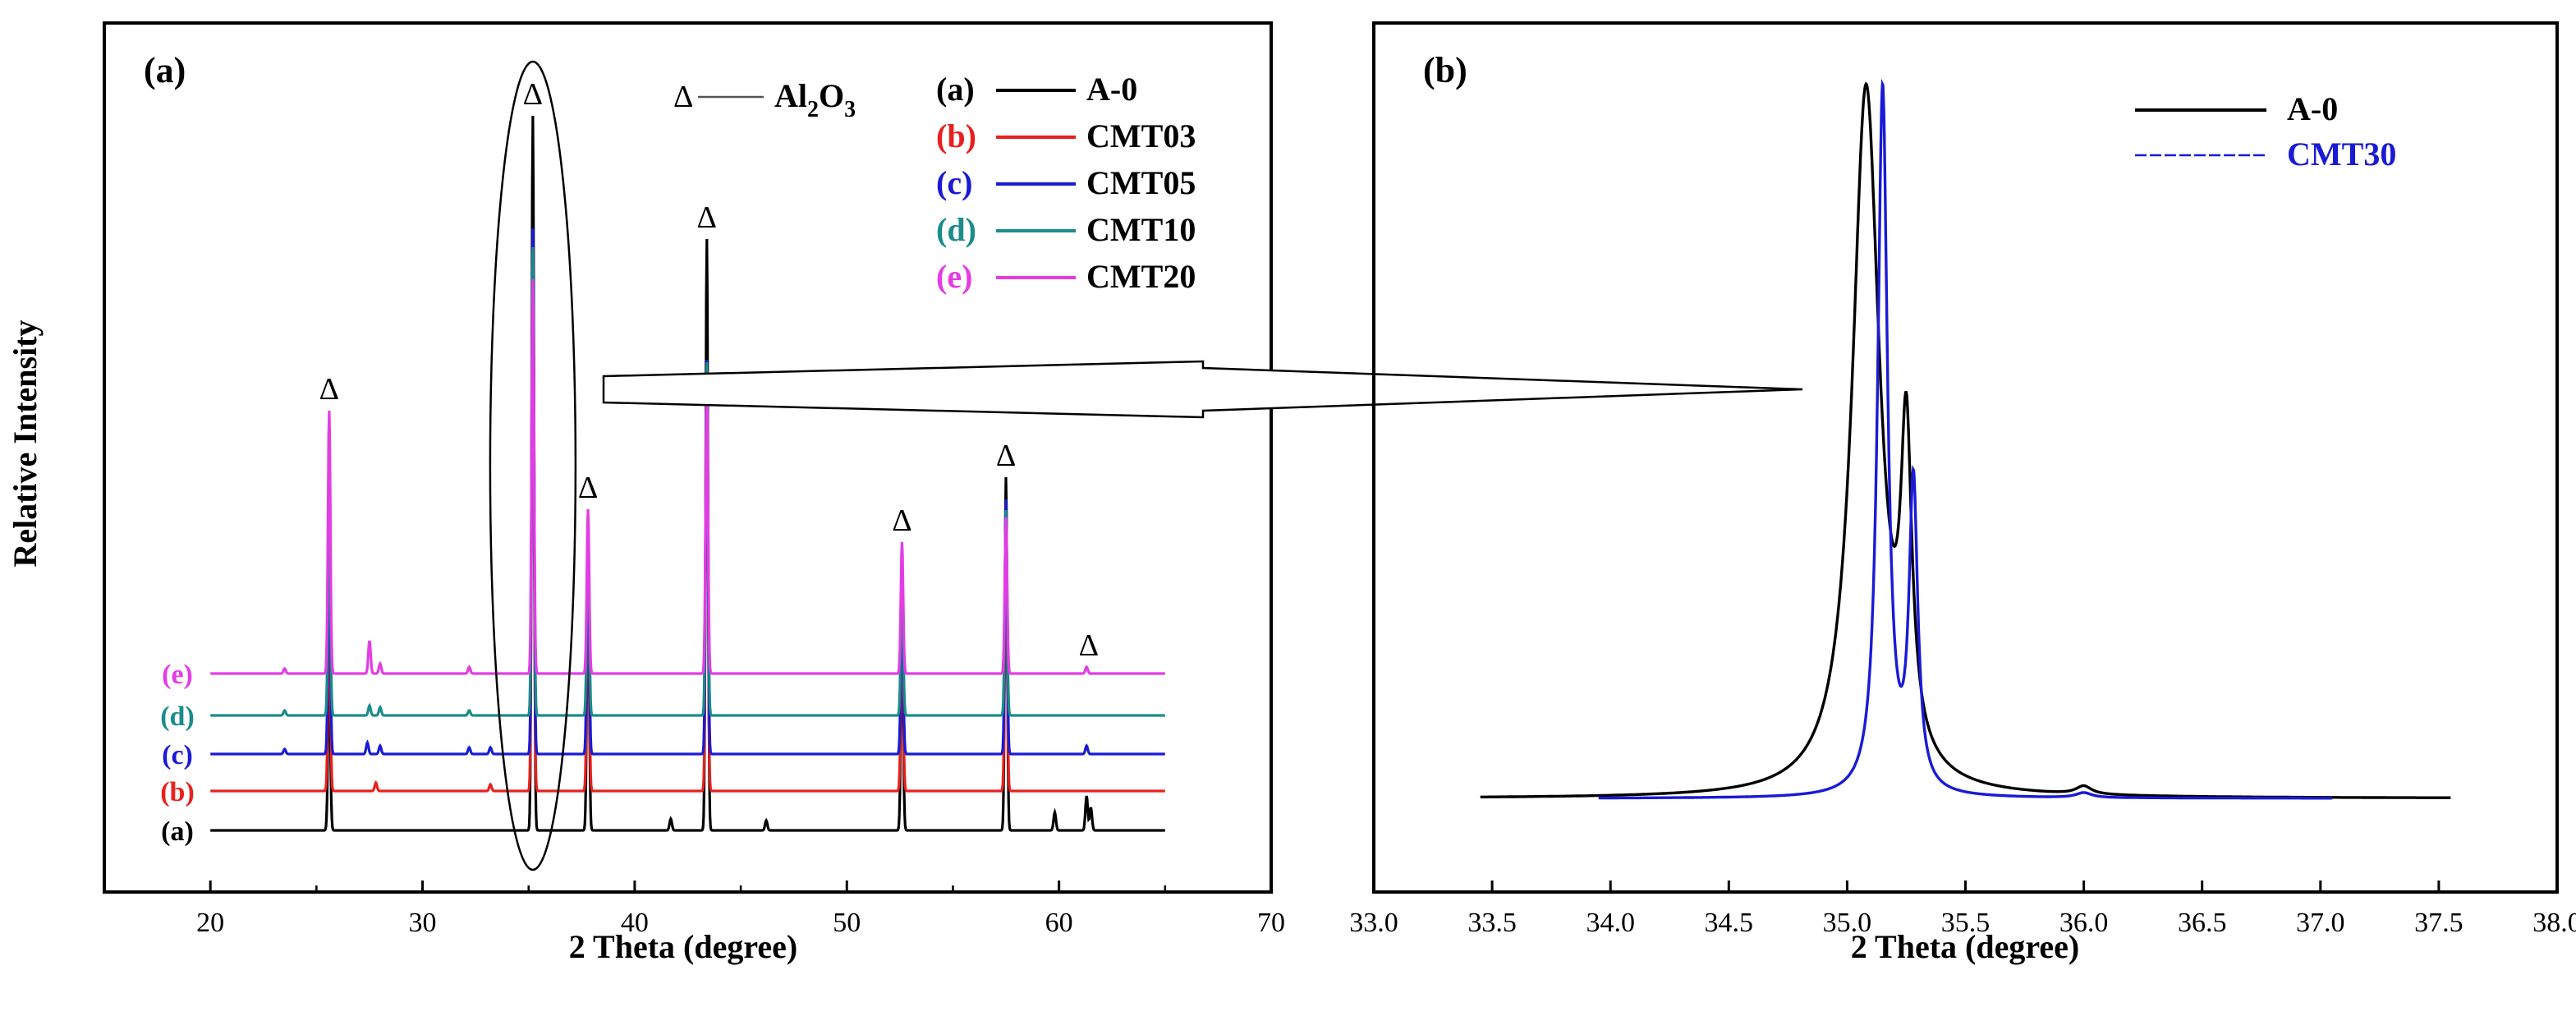 Image resolution: width=2576 pixels, height=1030 pixels. I want to click on panel-b-tick-label: 33.5, so click(1492, 923).